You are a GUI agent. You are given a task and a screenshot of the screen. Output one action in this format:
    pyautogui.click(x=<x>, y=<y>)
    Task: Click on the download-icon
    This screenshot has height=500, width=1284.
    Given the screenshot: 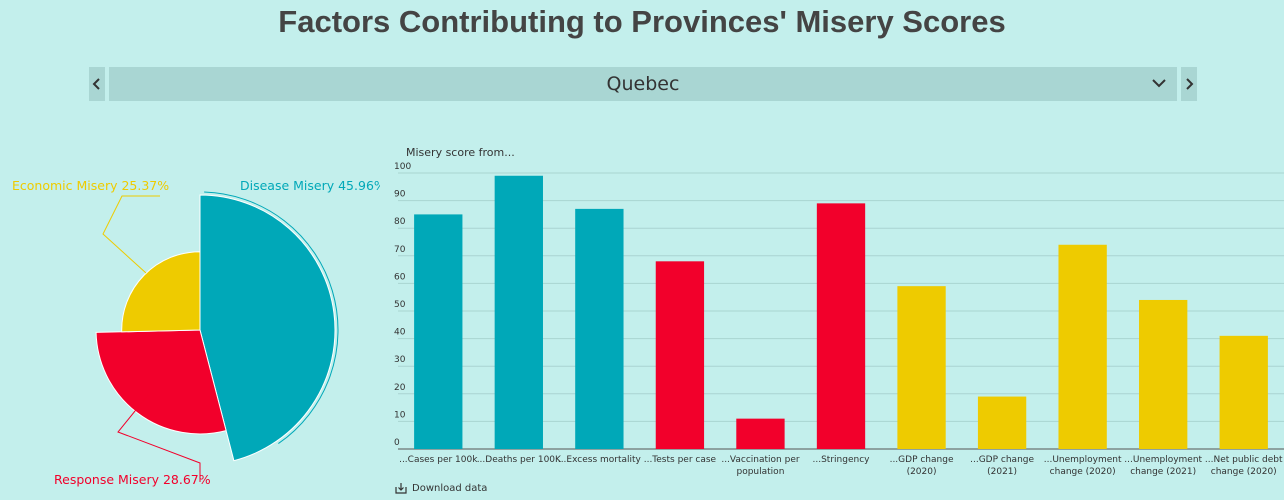 What is the action you would take?
    pyautogui.click(x=401, y=488)
    